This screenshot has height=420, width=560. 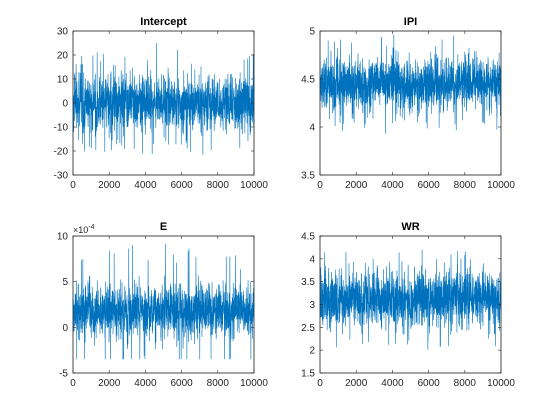 I want to click on subplot-title: IPI, so click(x=410, y=22).